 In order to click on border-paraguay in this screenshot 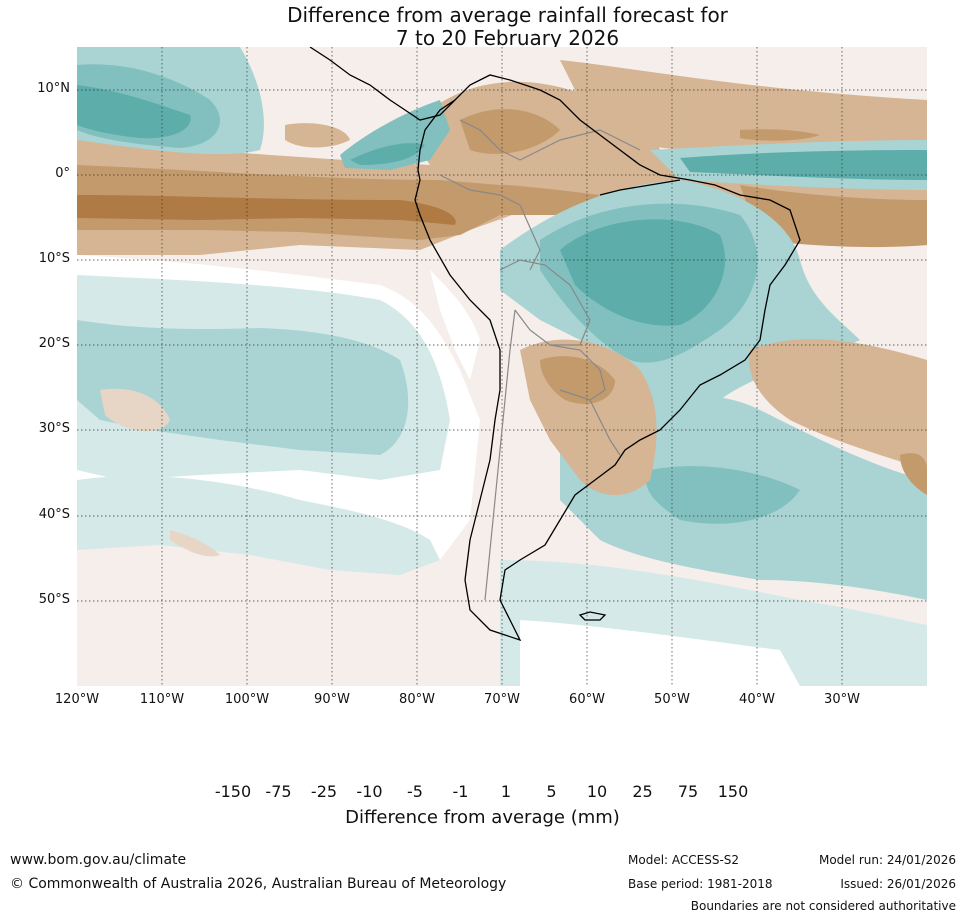, I will do `click(577, 372)`.